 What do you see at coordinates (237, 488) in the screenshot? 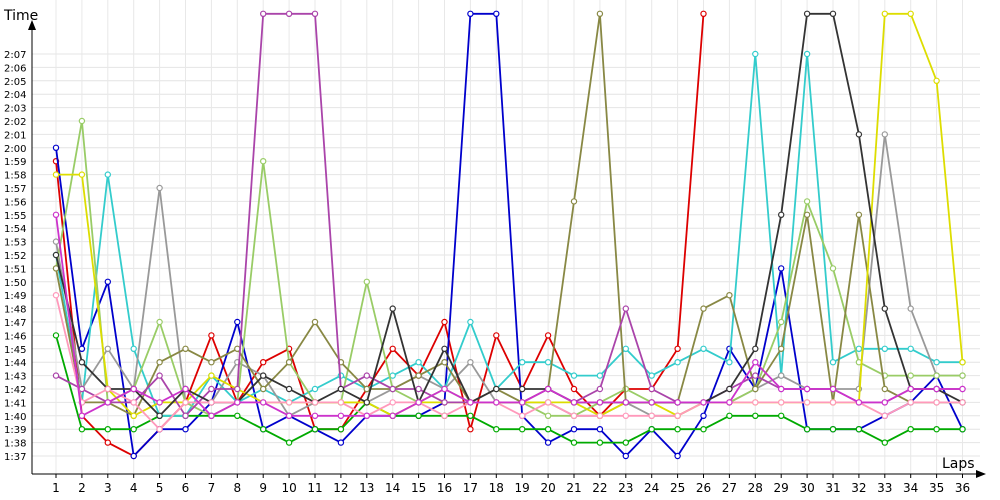
I see `x-tick-label: 8` at bounding box center [237, 488].